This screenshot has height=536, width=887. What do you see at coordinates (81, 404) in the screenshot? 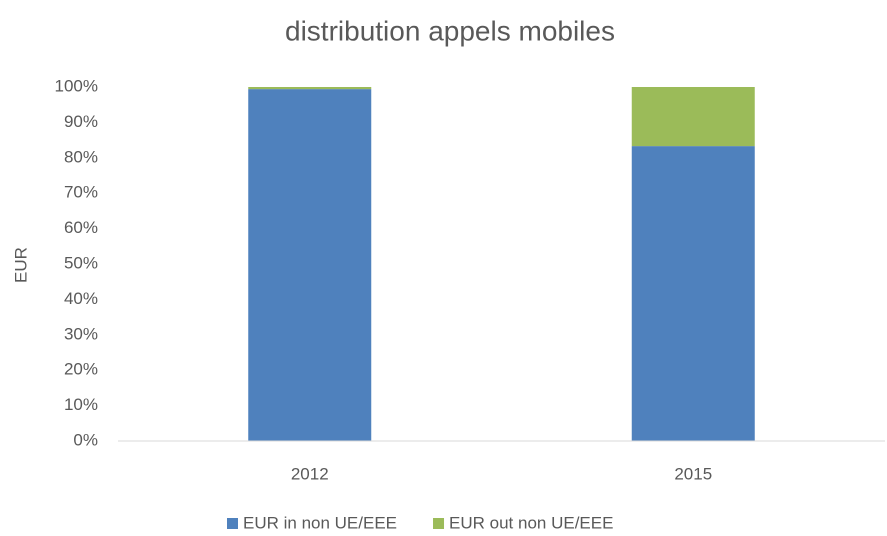
I see `y-tick-label: 10%` at bounding box center [81, 404].